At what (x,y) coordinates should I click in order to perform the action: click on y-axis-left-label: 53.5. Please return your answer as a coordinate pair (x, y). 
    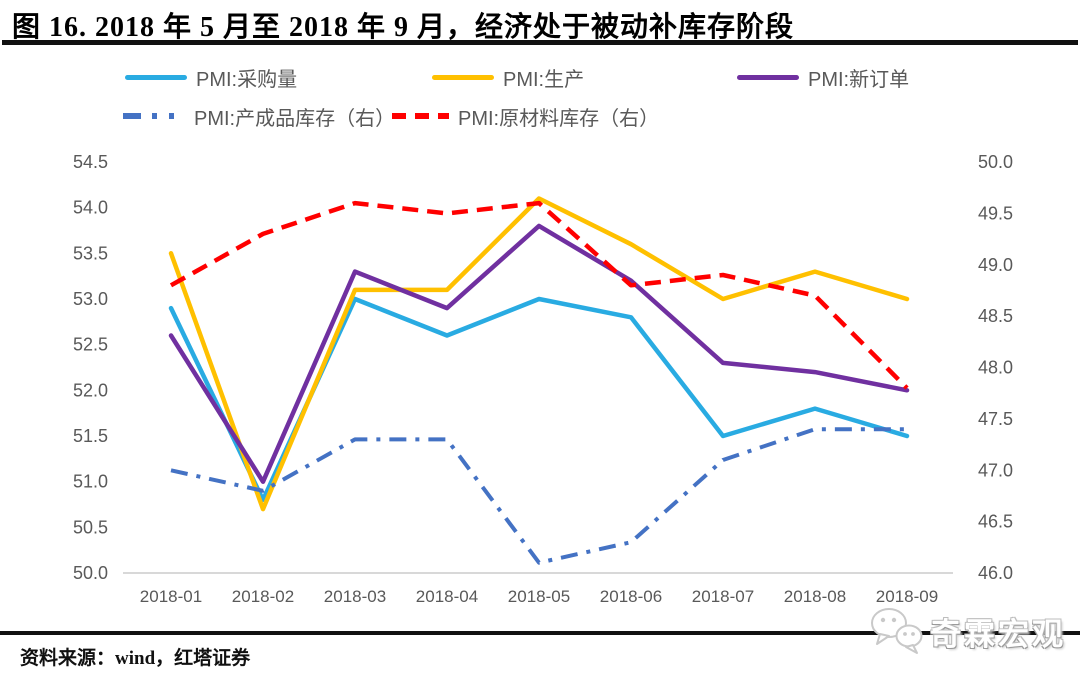
    Looking at the image, I should click on (90, 253).